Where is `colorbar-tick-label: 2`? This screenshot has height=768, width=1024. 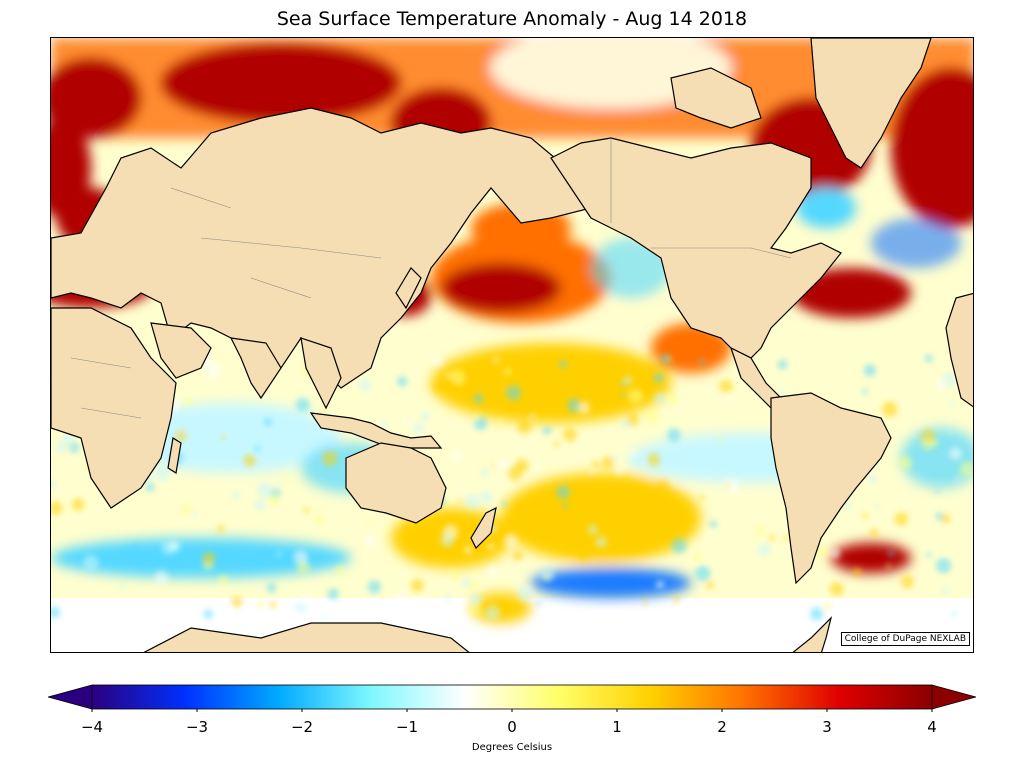
colorbar-tick-label: 2 is located at coordinates (722, 727).